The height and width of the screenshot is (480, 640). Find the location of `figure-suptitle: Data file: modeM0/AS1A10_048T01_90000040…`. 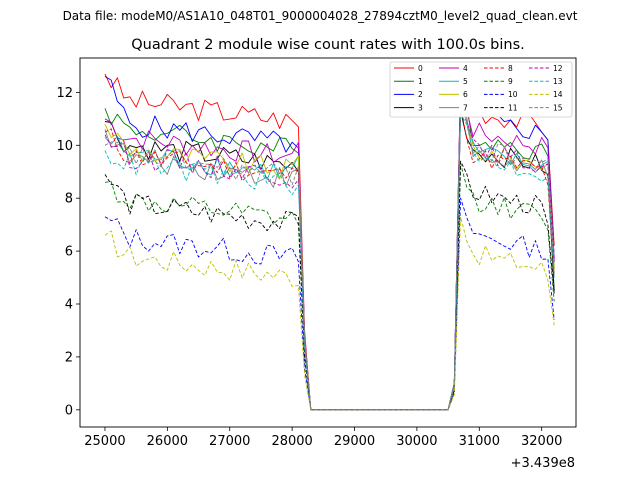

figure-suptitle: Data file: modeM0/AS1A10_048T01_90000040… is located at coordinates (320, 16).